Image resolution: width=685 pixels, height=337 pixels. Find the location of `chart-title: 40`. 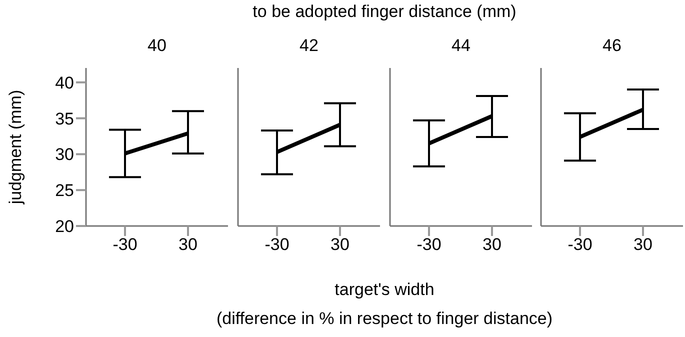

chart-title: 40 is located at coordinates (157, 46).